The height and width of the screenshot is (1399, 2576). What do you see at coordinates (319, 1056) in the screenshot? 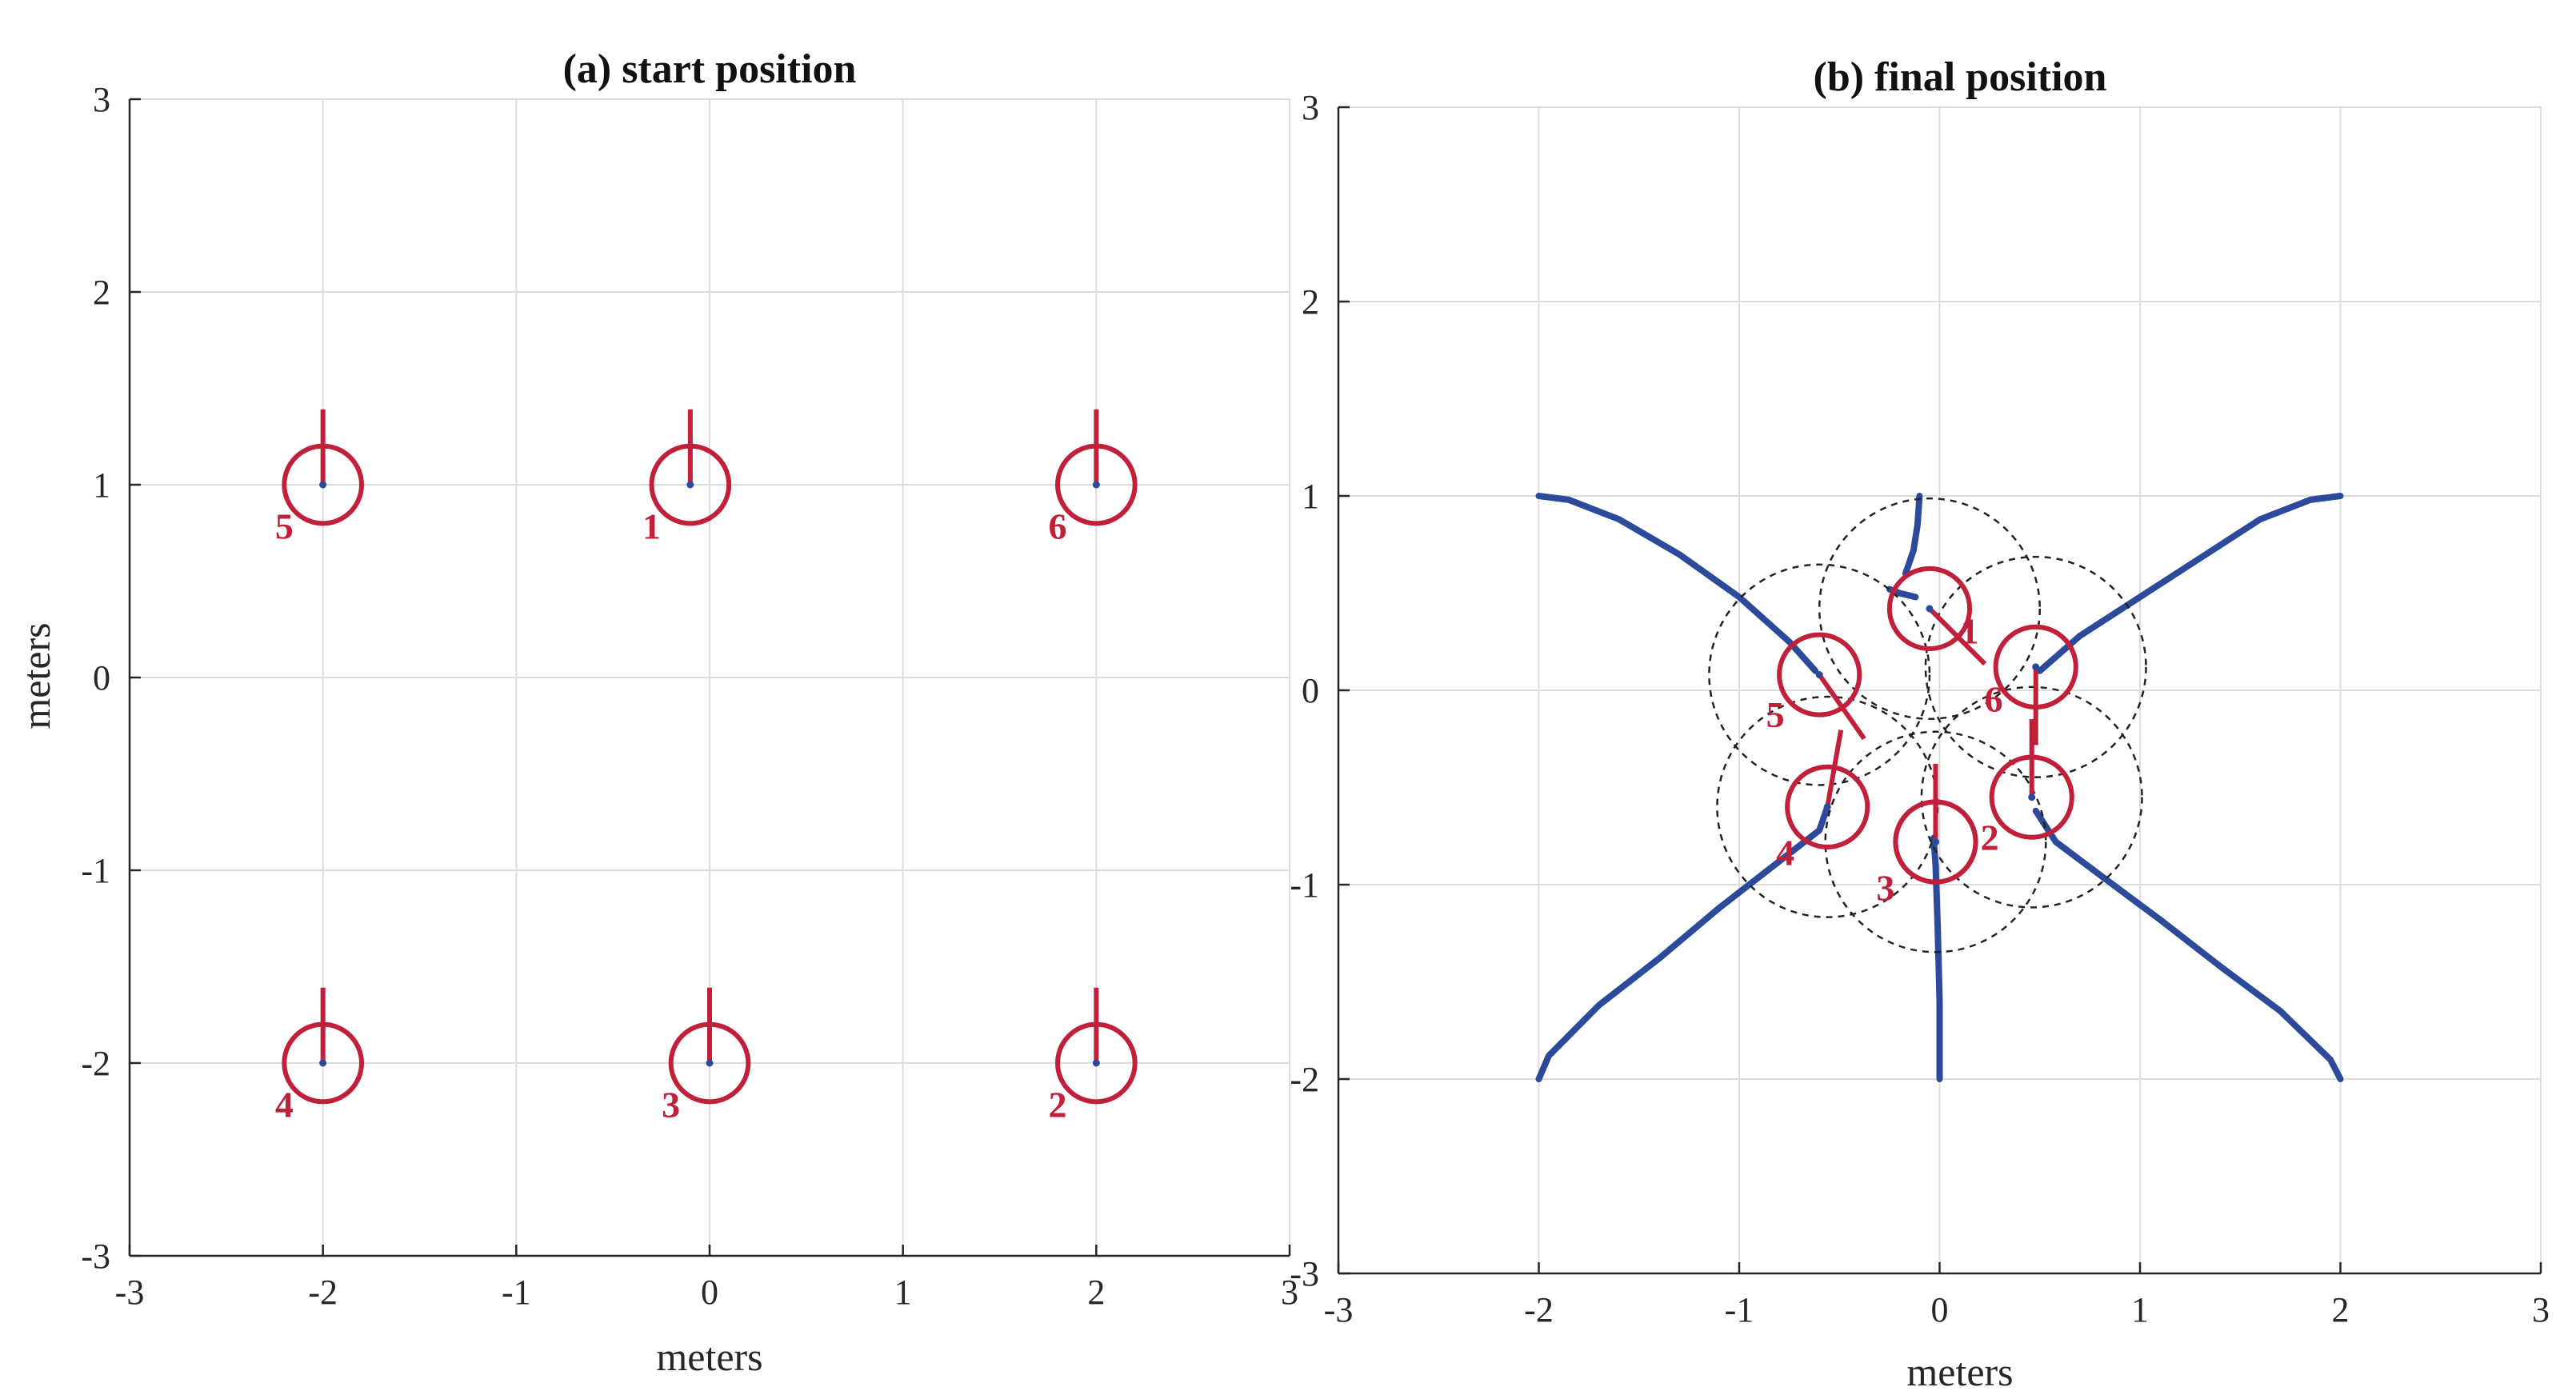
I see `panel-a-robot-4: 4` at bounding box center [319, 1056].